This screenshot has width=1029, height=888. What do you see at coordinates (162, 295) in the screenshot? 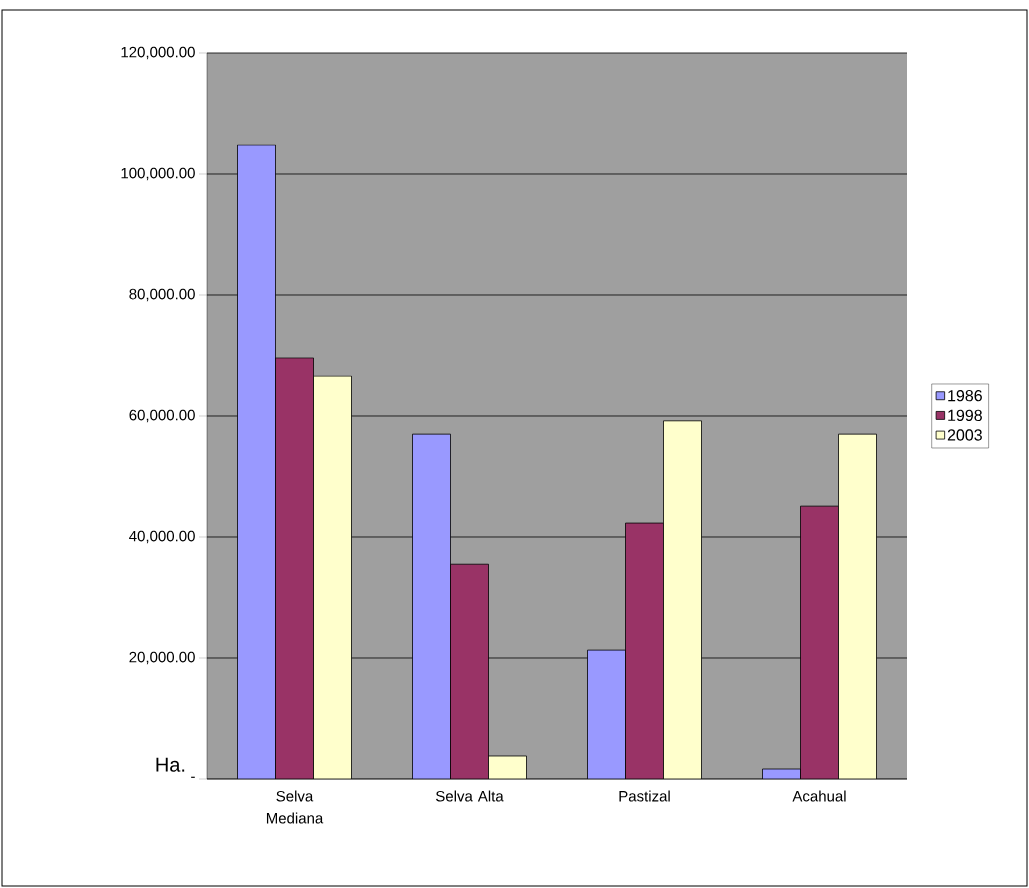
I see `y-tick-label: 80,000.00` at bounding box center [162, 295].